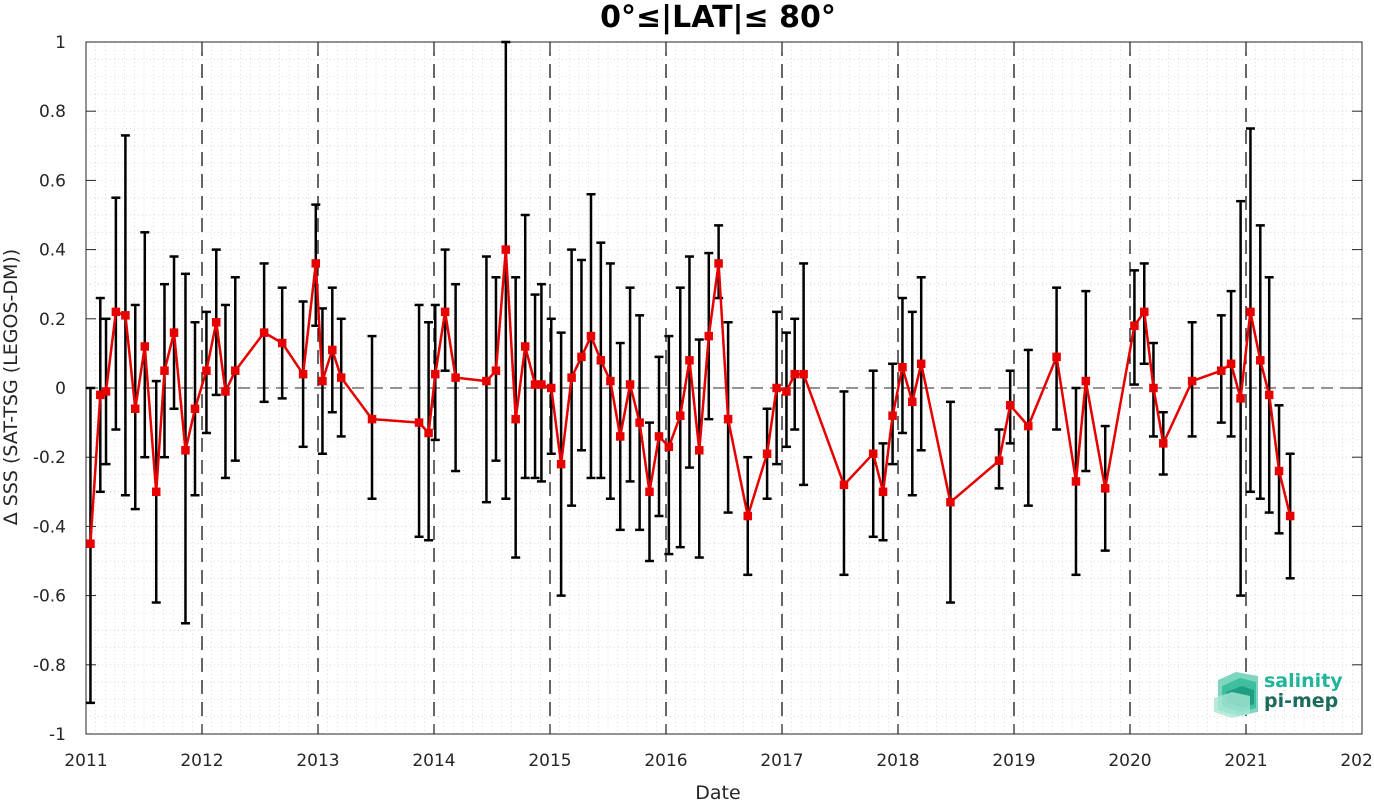 The height and width of the screenshot is (801, 1374). What do you see at coordinates (1301, 701) in the screenshot?
I see `logo-text-pimep: pi-mep` at bounding box center [1301, 701].